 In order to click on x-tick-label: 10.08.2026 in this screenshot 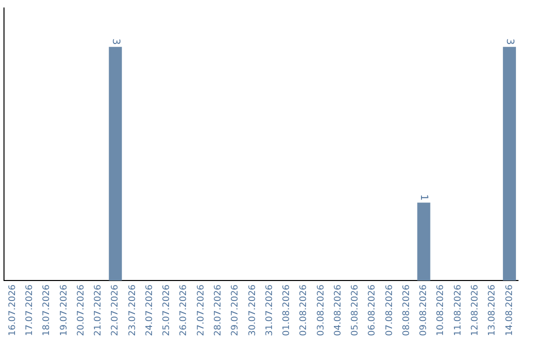, I will do `click(441, 310)`.